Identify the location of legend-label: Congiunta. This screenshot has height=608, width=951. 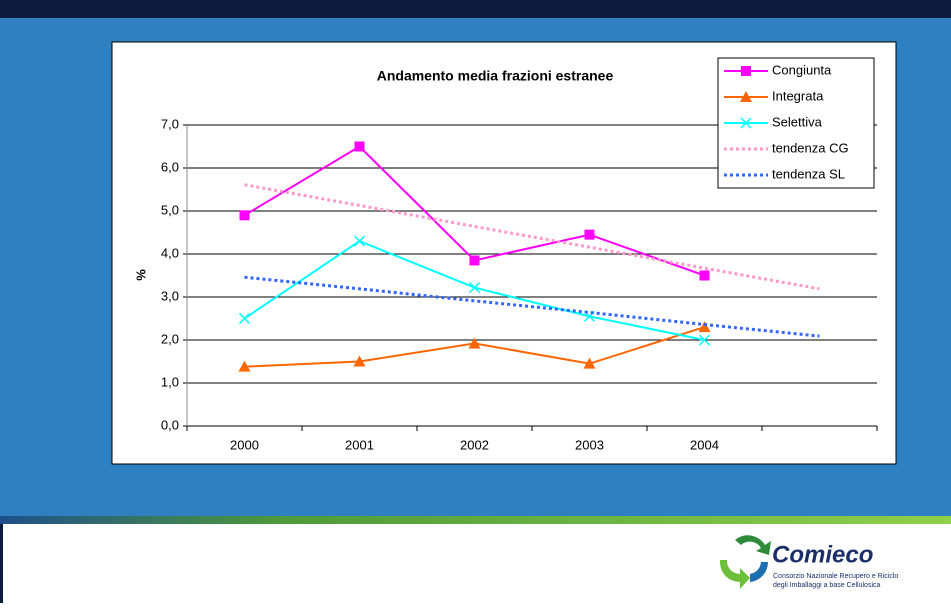
(802, 69).